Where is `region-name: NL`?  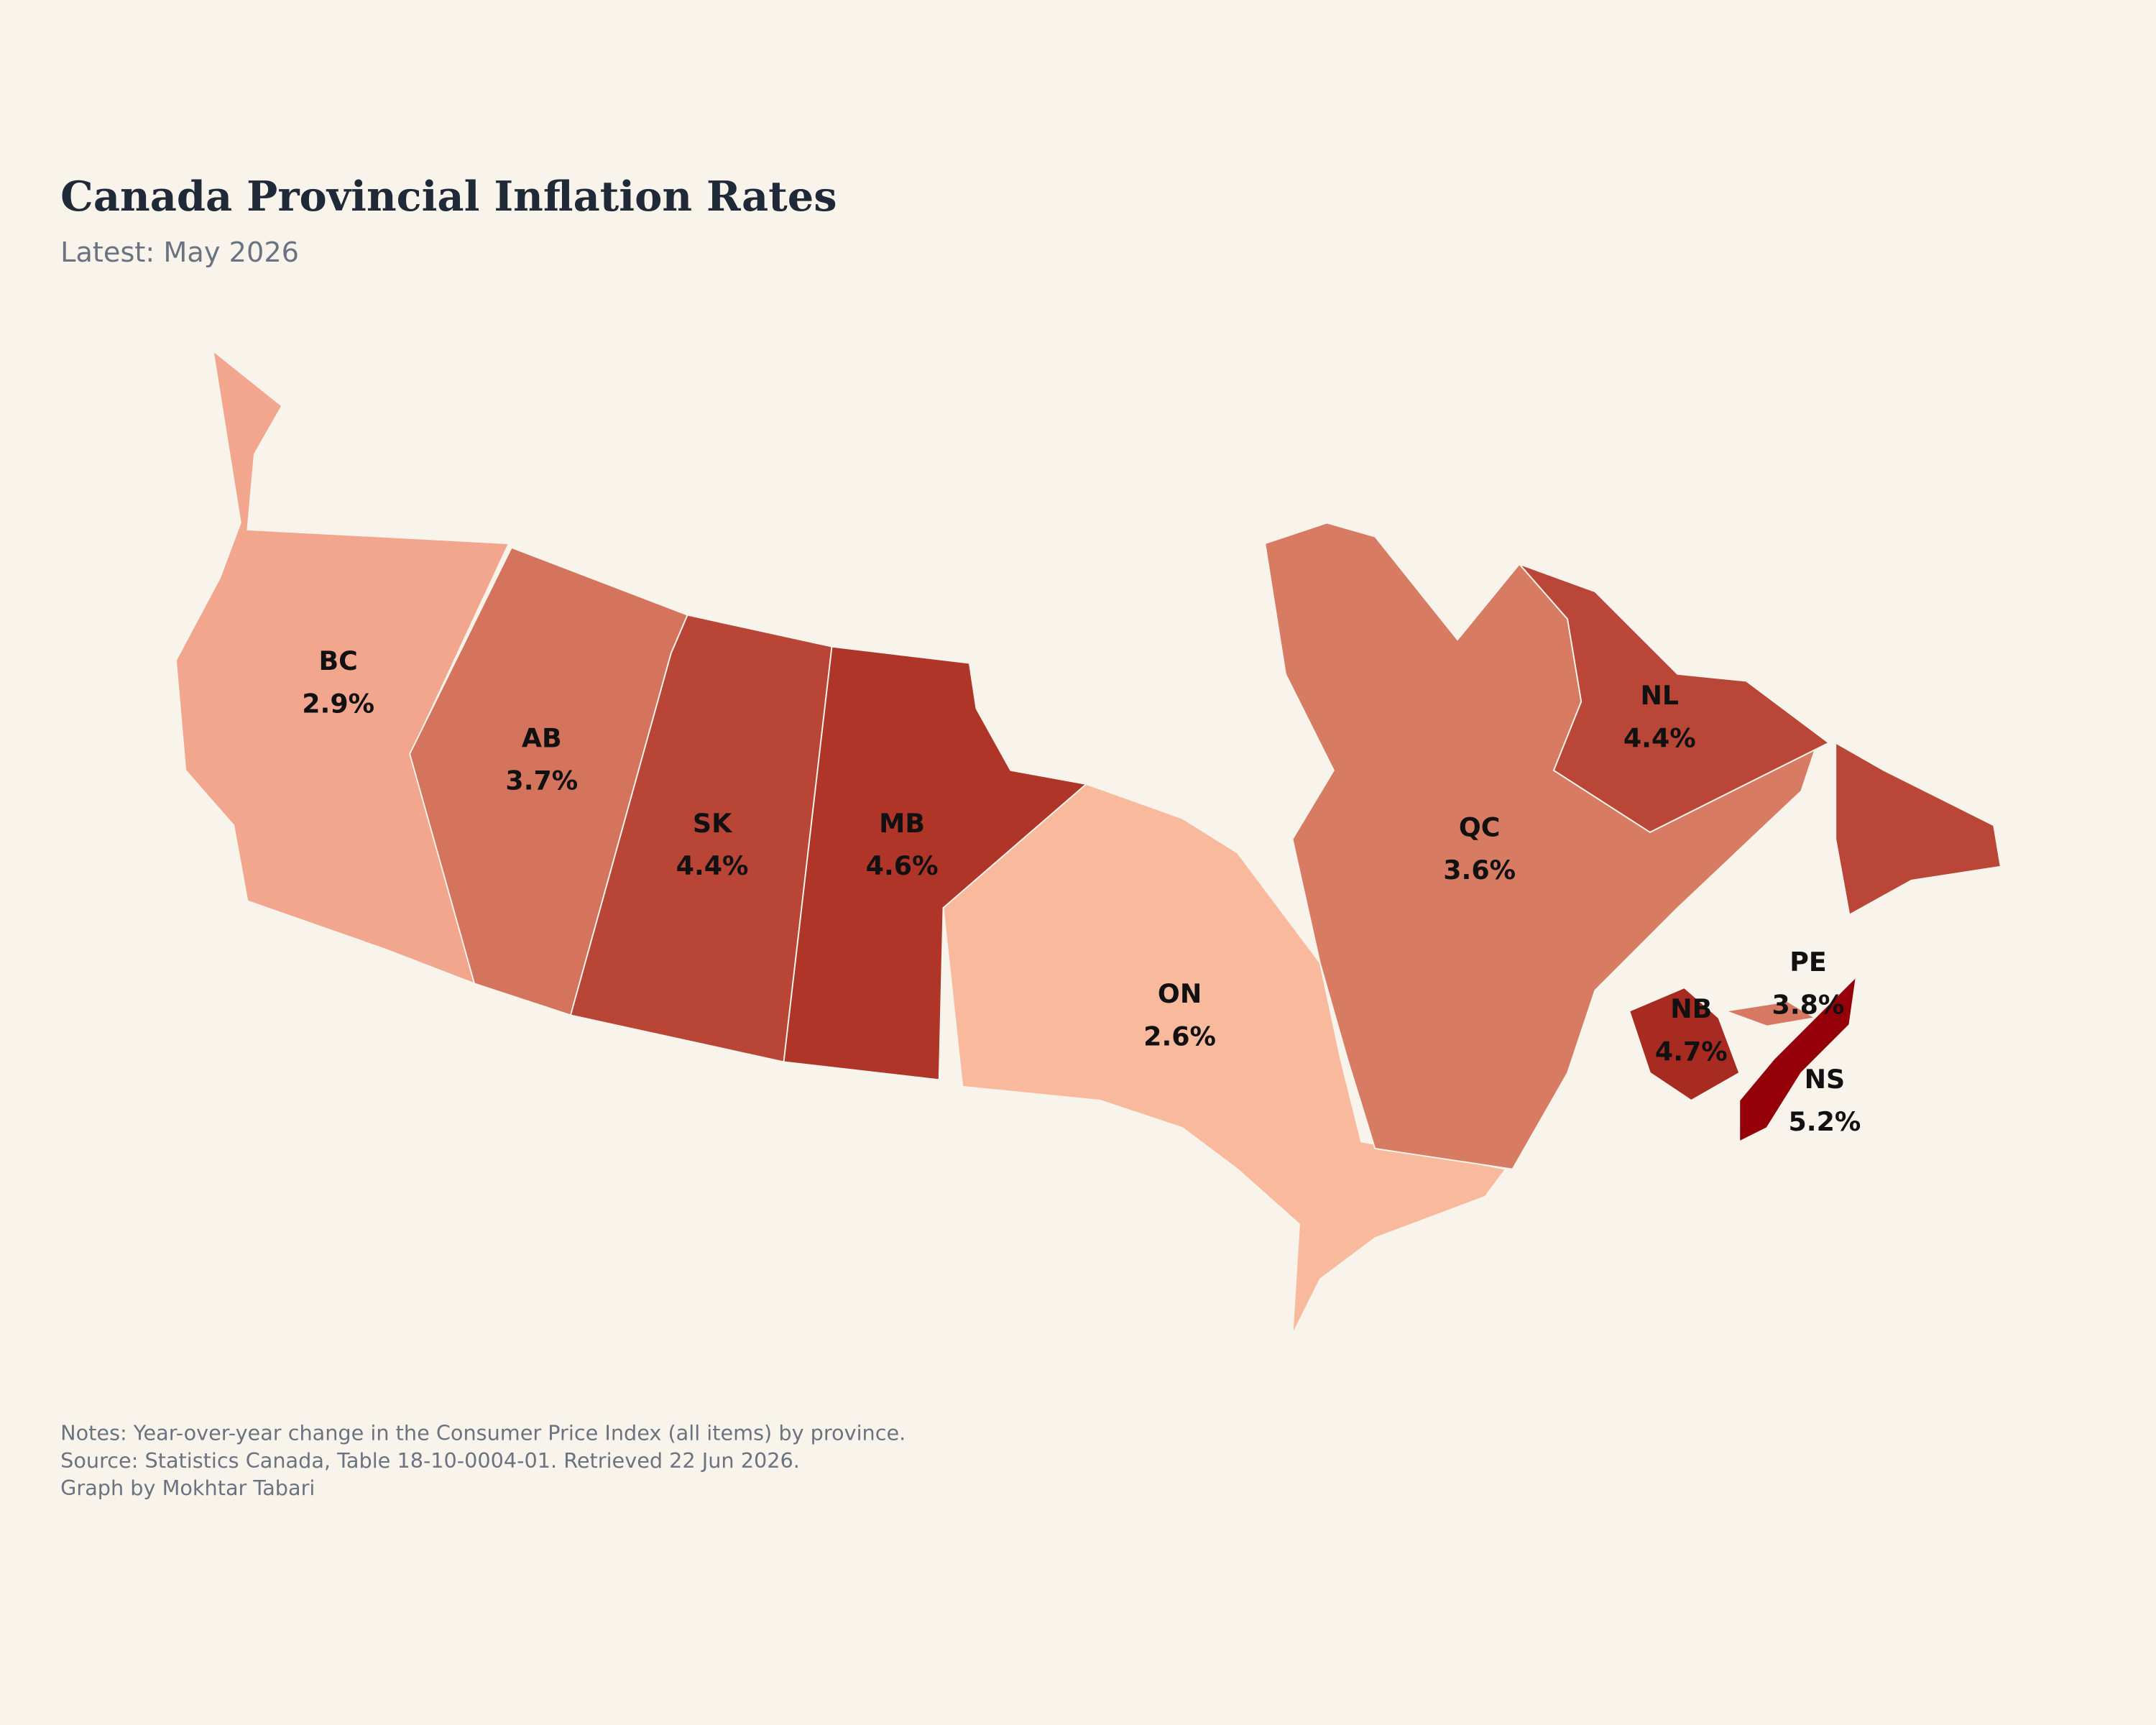
region-name: NL is located at coordinates (1660, 695).